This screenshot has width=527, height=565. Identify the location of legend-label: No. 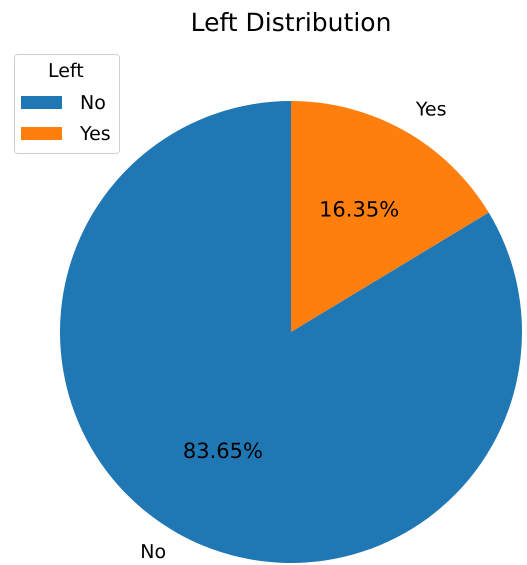
(93, 103).